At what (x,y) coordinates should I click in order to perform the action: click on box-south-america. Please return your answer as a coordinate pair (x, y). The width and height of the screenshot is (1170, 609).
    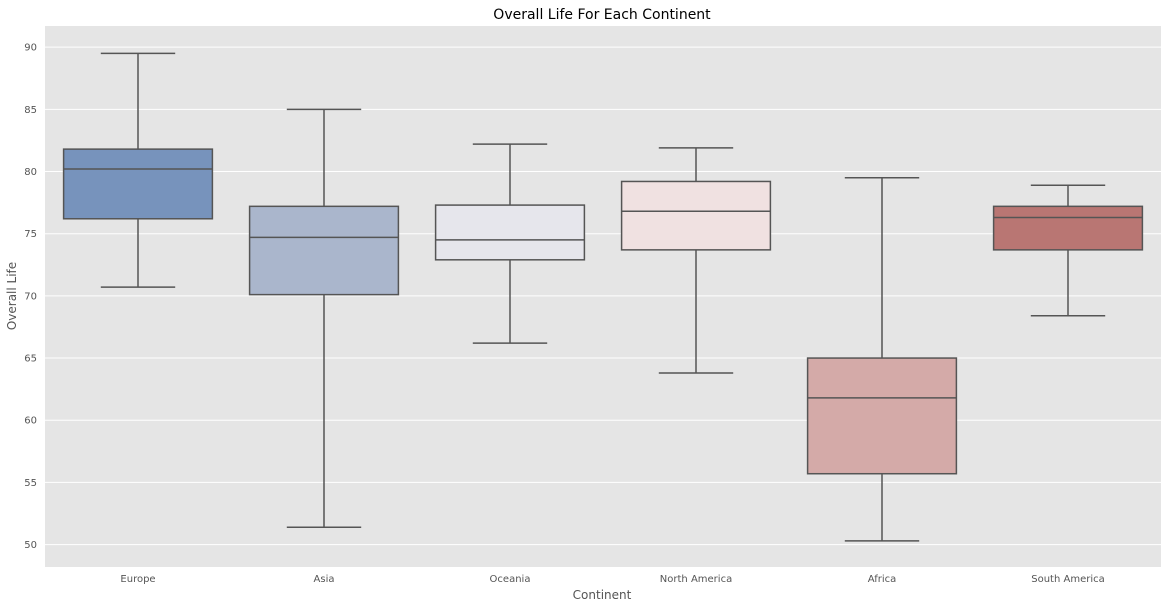
    Looking at the image, I should click on (1068, 250).